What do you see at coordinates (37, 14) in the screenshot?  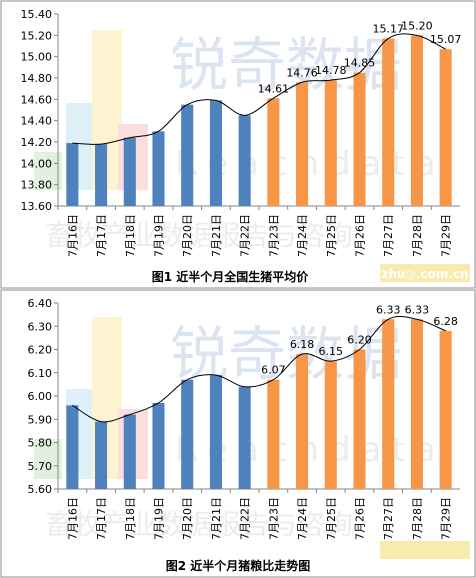 I see `y-tick-label: 15.40` at bounding box center [37, 14].